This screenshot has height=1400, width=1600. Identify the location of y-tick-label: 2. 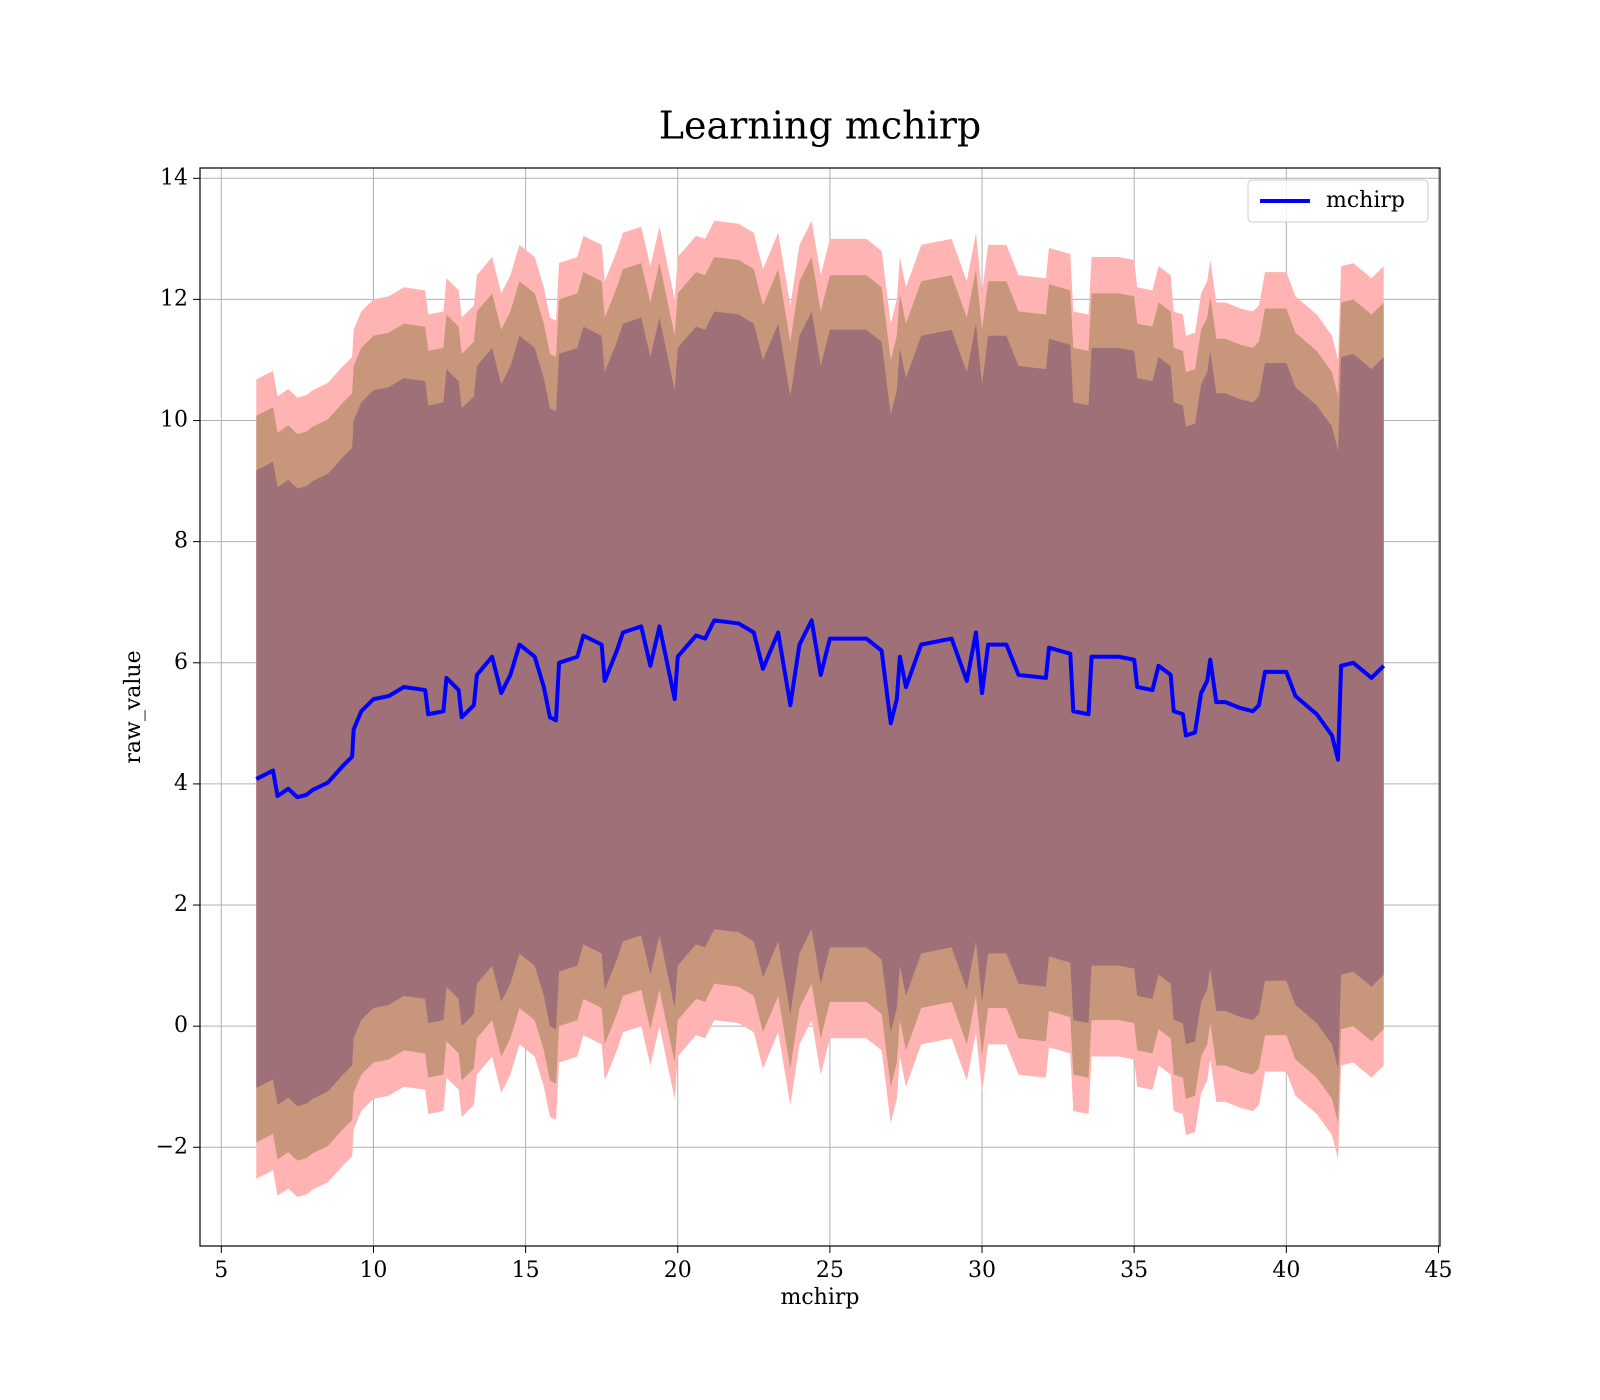
(181, 904).